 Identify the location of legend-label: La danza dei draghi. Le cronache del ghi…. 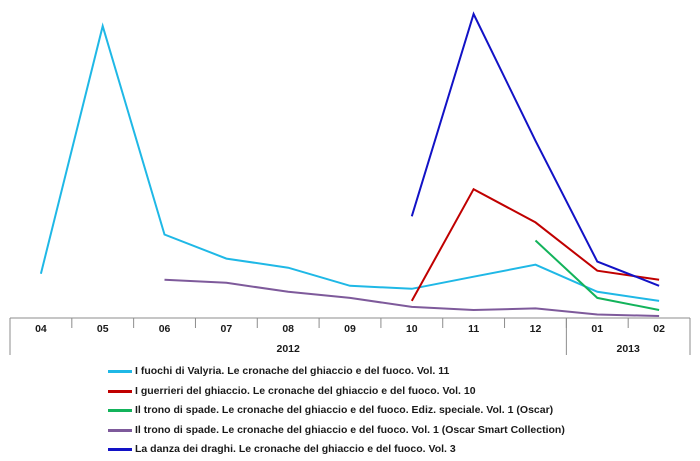
(295, 449).